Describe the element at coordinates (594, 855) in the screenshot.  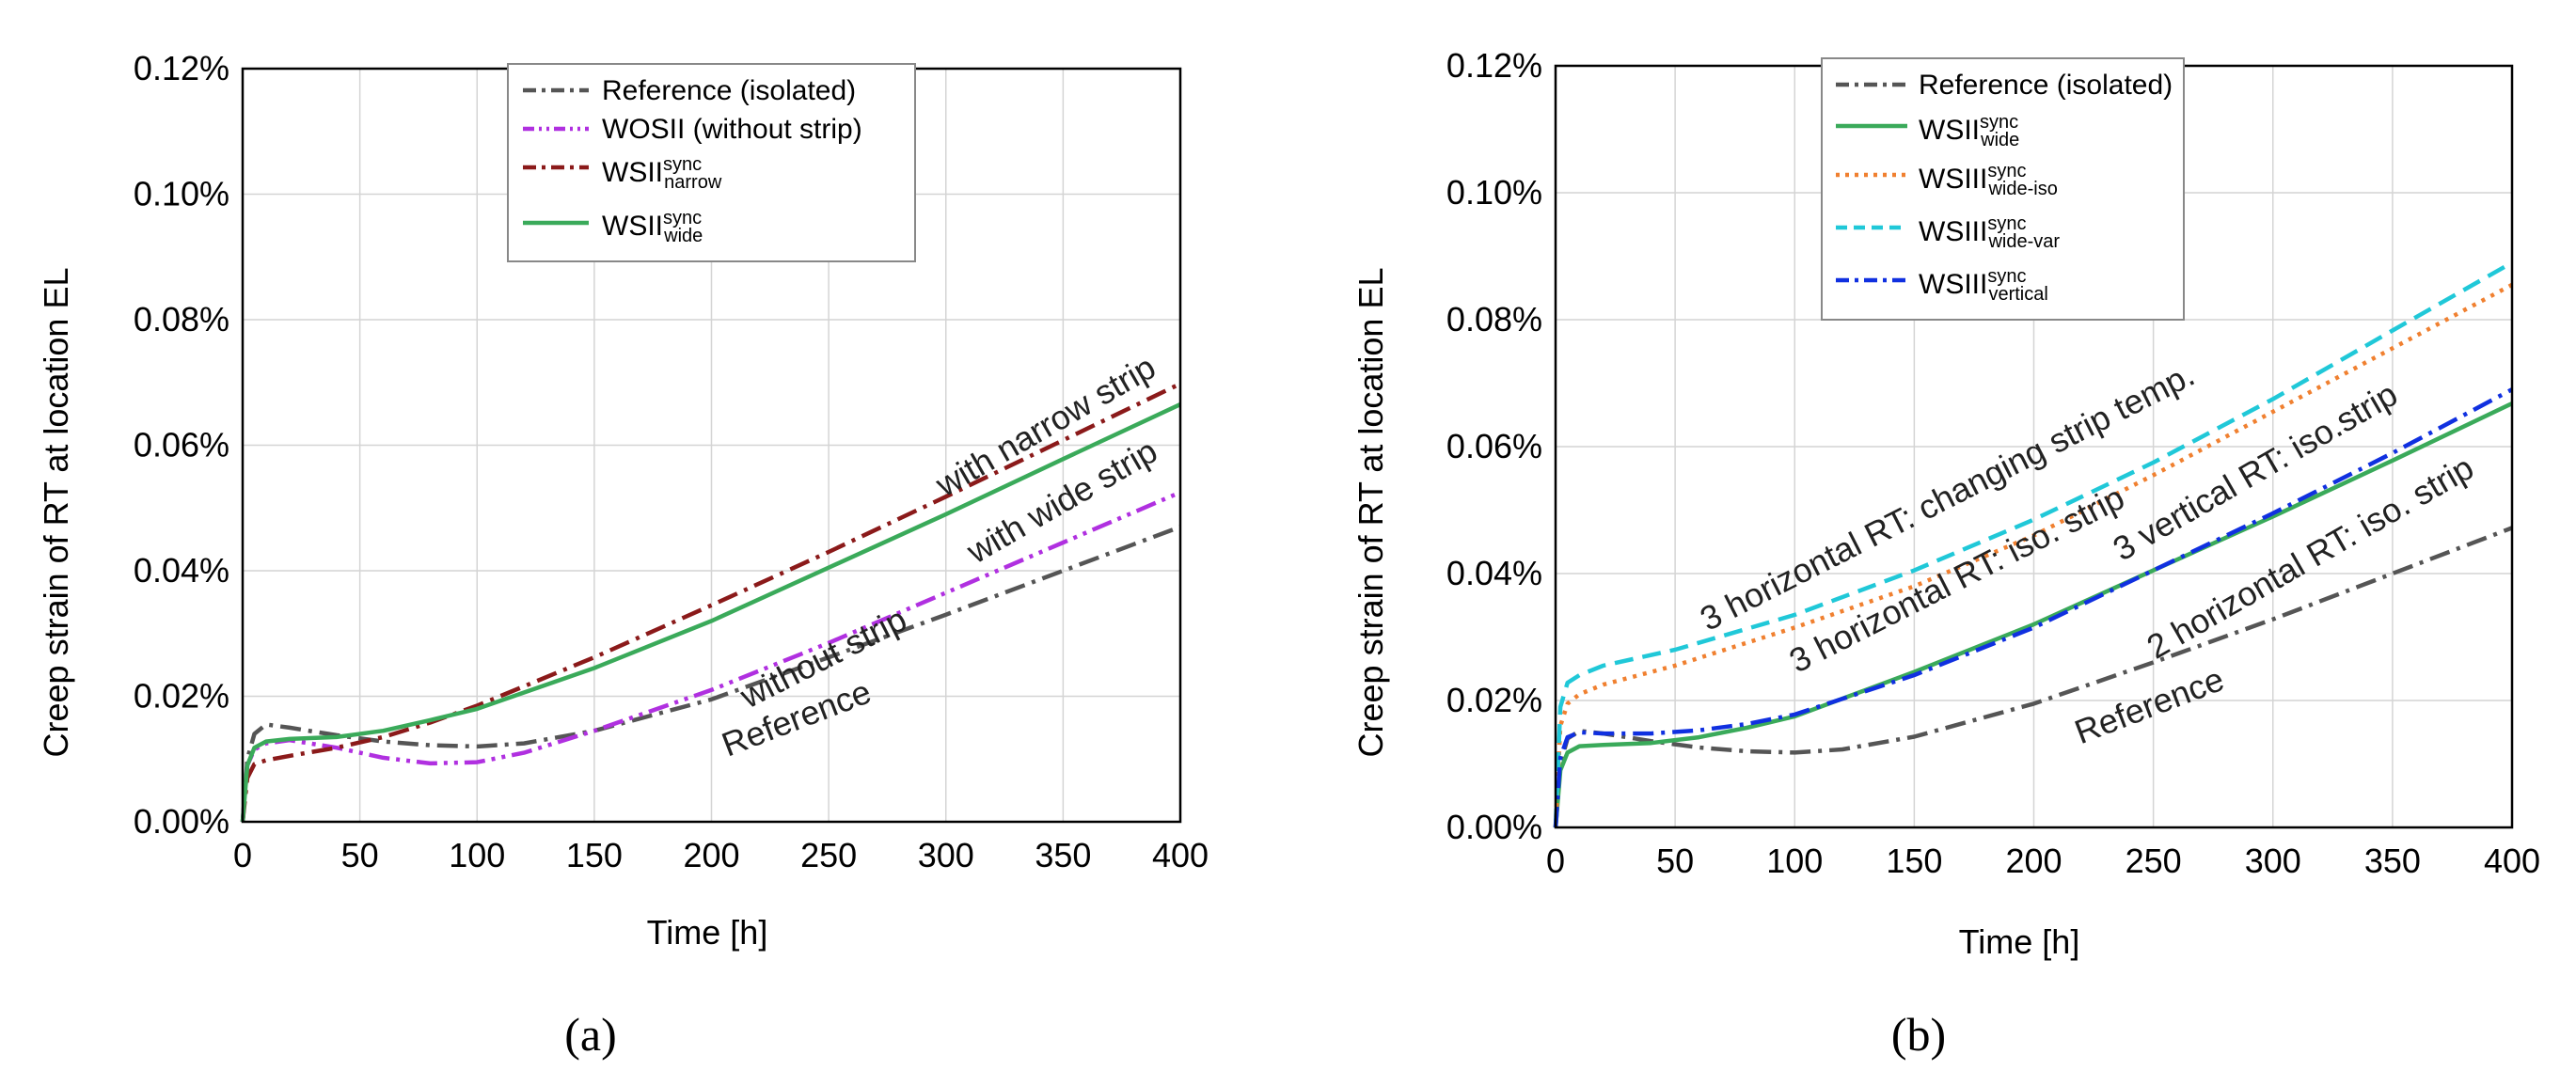
I see `panel-a-xtick-3: 150` at that location.